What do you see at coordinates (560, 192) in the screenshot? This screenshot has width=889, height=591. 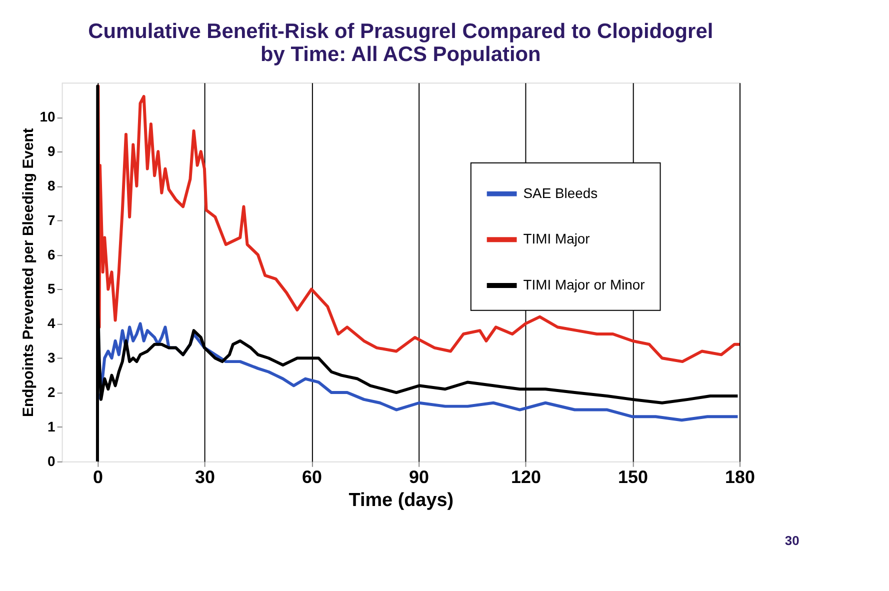 I see `legend-label: SAE Bleeds` at bounding box center [560, 192].